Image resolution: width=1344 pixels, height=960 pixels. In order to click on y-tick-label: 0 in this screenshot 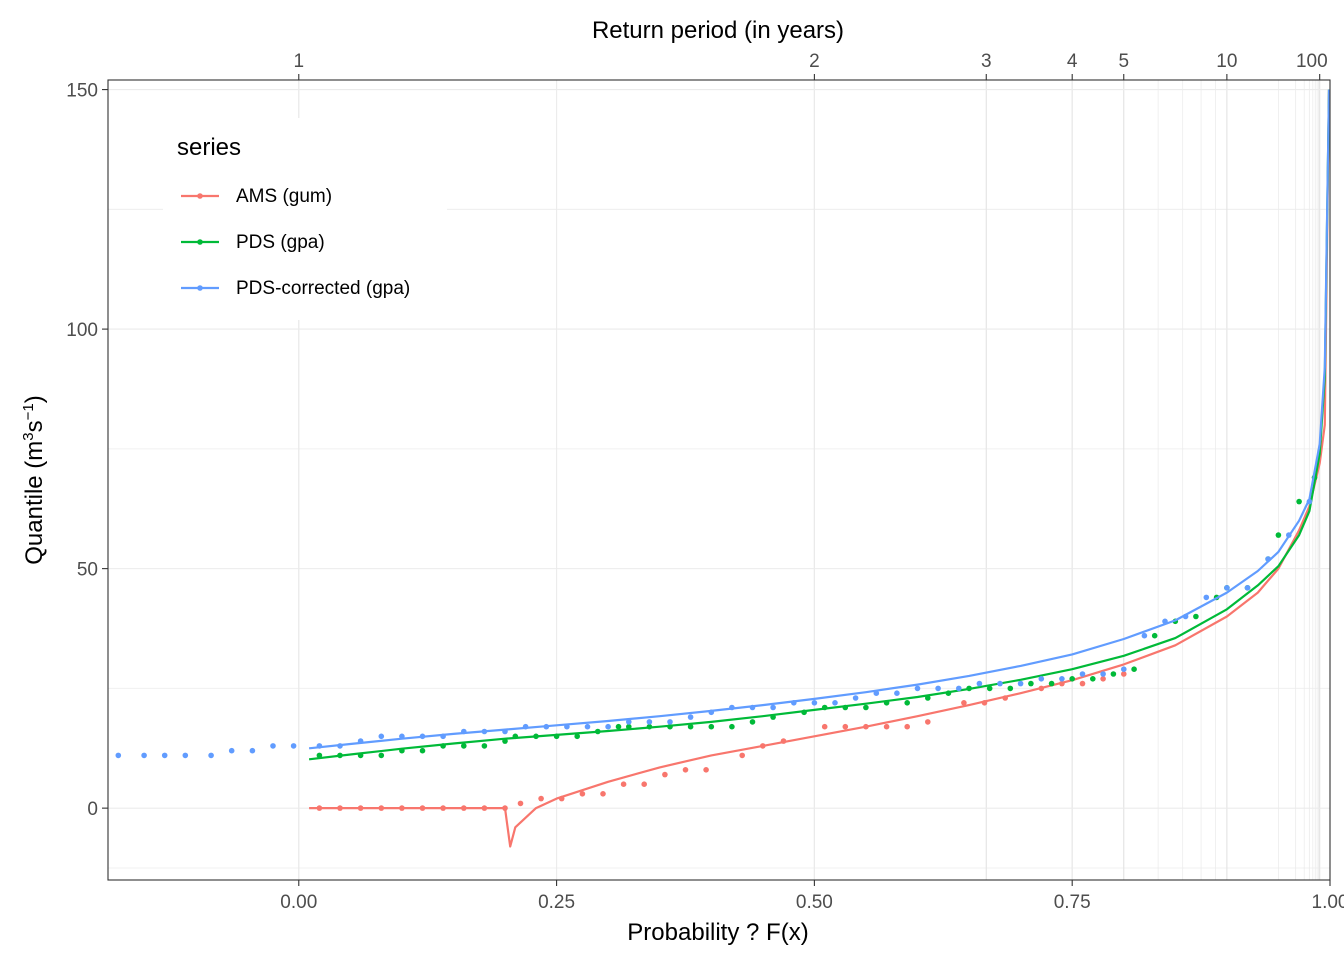, I will do `click(92, 809)`.